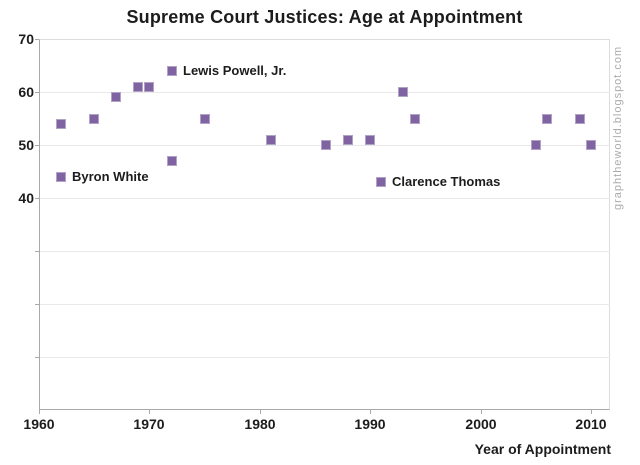 The height and width of the screenshot is (465, 640). I want to click on x-axis-tick-label: 1970, so click(149, 424).